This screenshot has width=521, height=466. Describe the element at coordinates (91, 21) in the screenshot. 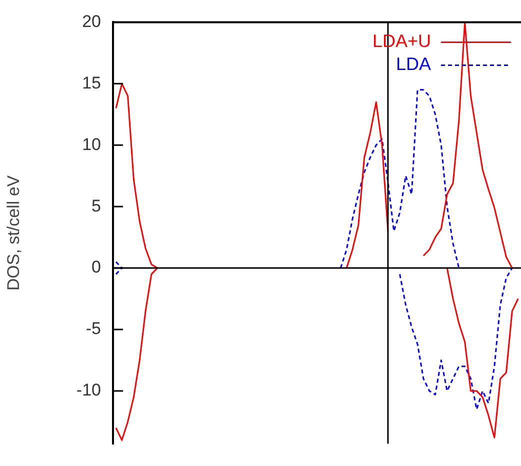

I see `y-tick-label: 20` at that location.